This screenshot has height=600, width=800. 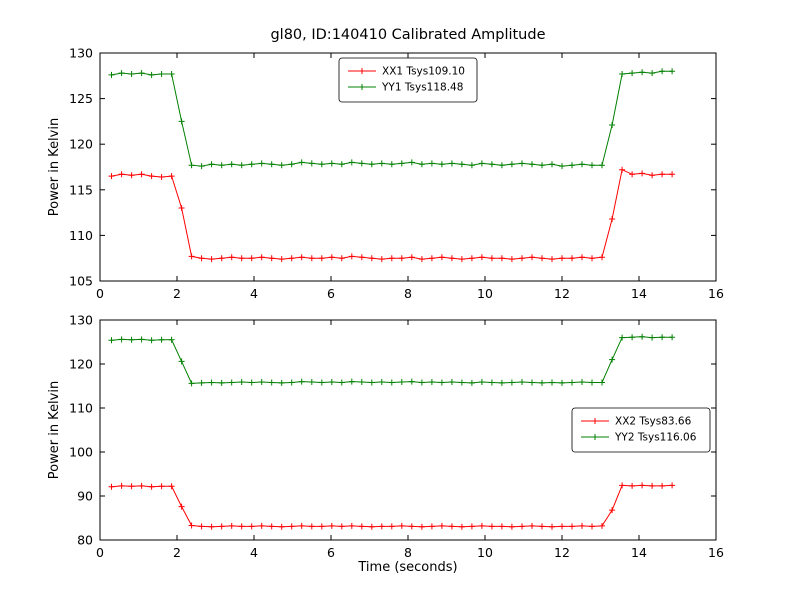 I want to click on series-line-yy2, so click(x=392, y=360).